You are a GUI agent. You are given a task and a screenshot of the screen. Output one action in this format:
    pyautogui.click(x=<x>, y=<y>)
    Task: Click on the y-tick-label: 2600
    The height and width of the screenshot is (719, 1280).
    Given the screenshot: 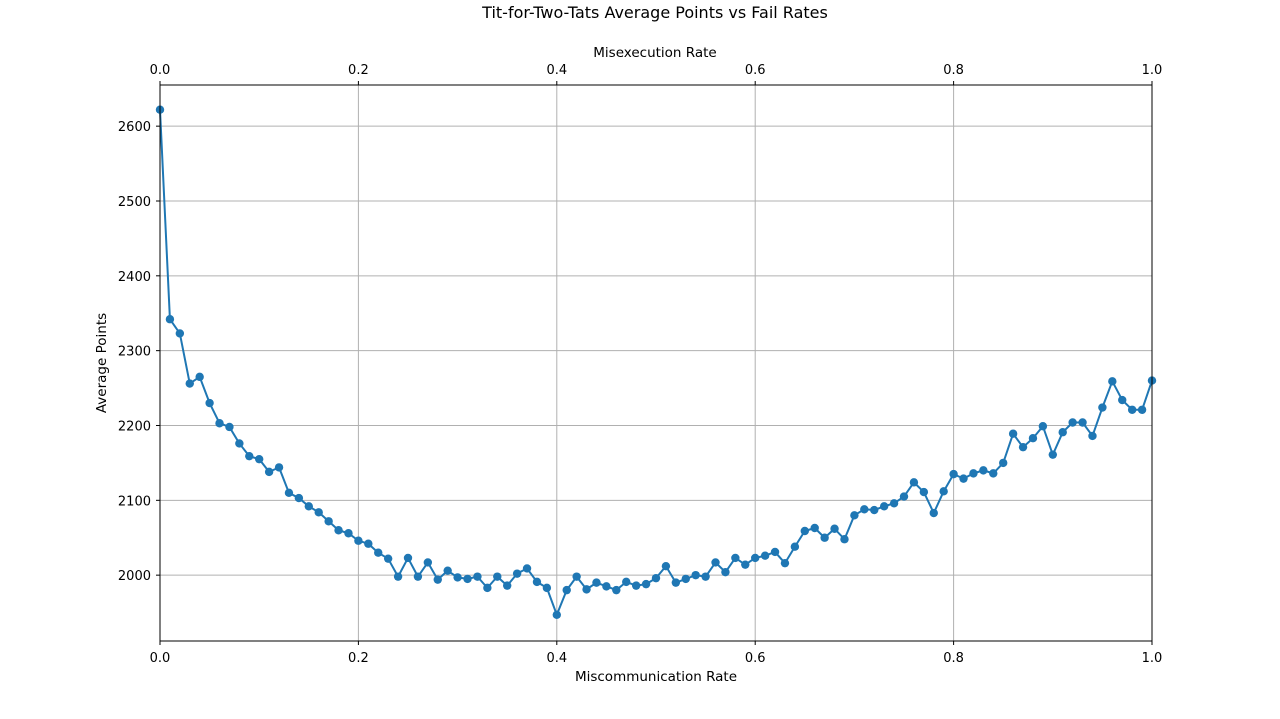 What is the action you would take?
    pyautogui.click(x=134, y=127)
    